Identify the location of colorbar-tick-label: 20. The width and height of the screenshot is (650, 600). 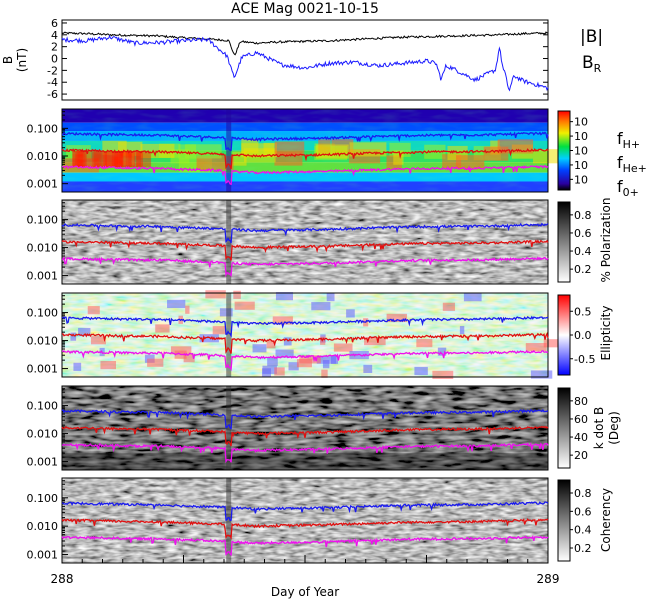
(581, 455).